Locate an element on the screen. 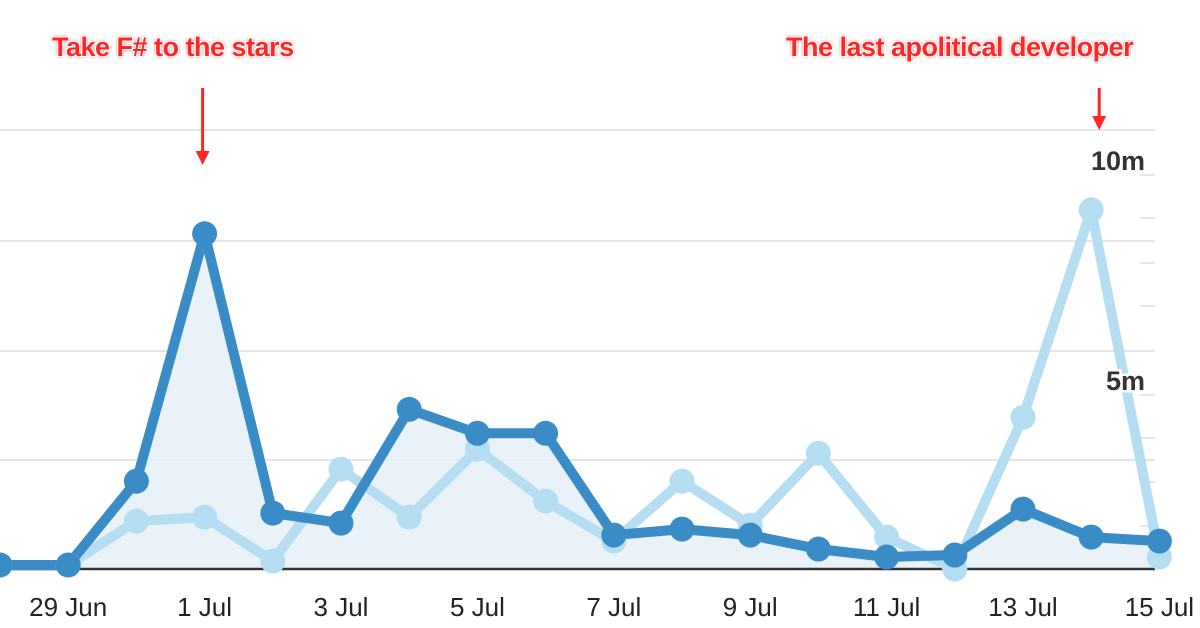  x-tick-label: 15 Jul is located at coordinates (1159, 607).